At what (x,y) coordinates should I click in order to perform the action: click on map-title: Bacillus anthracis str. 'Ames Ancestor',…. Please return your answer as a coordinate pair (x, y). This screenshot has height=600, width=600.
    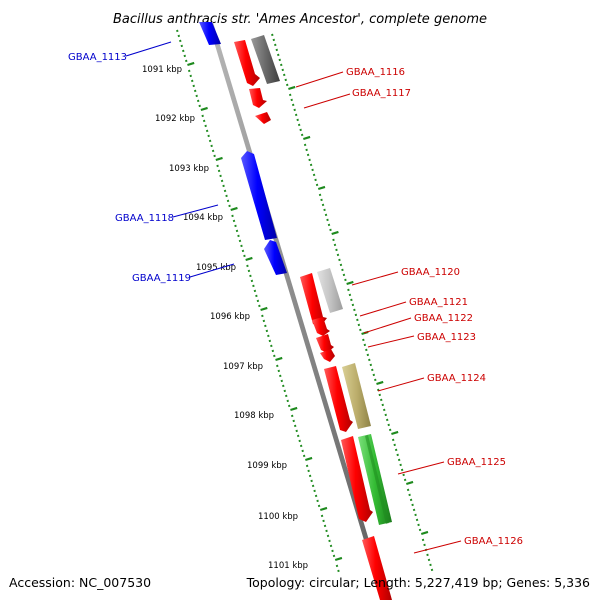
    Looking at the image, I should click on (300, 19).